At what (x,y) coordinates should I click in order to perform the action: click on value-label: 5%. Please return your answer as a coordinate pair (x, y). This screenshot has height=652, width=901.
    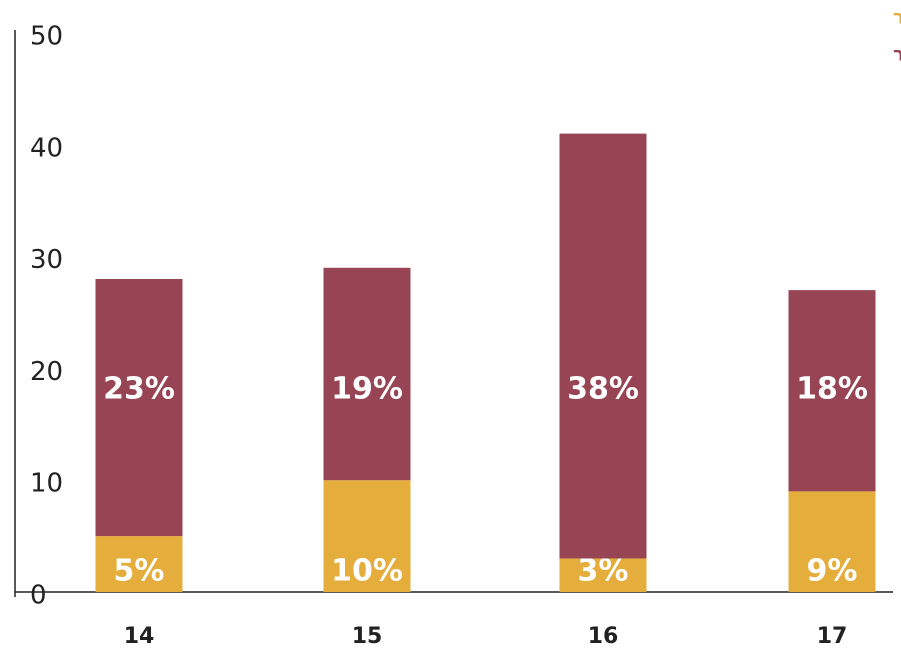
    Looking at the image, I should click on (139, 571).